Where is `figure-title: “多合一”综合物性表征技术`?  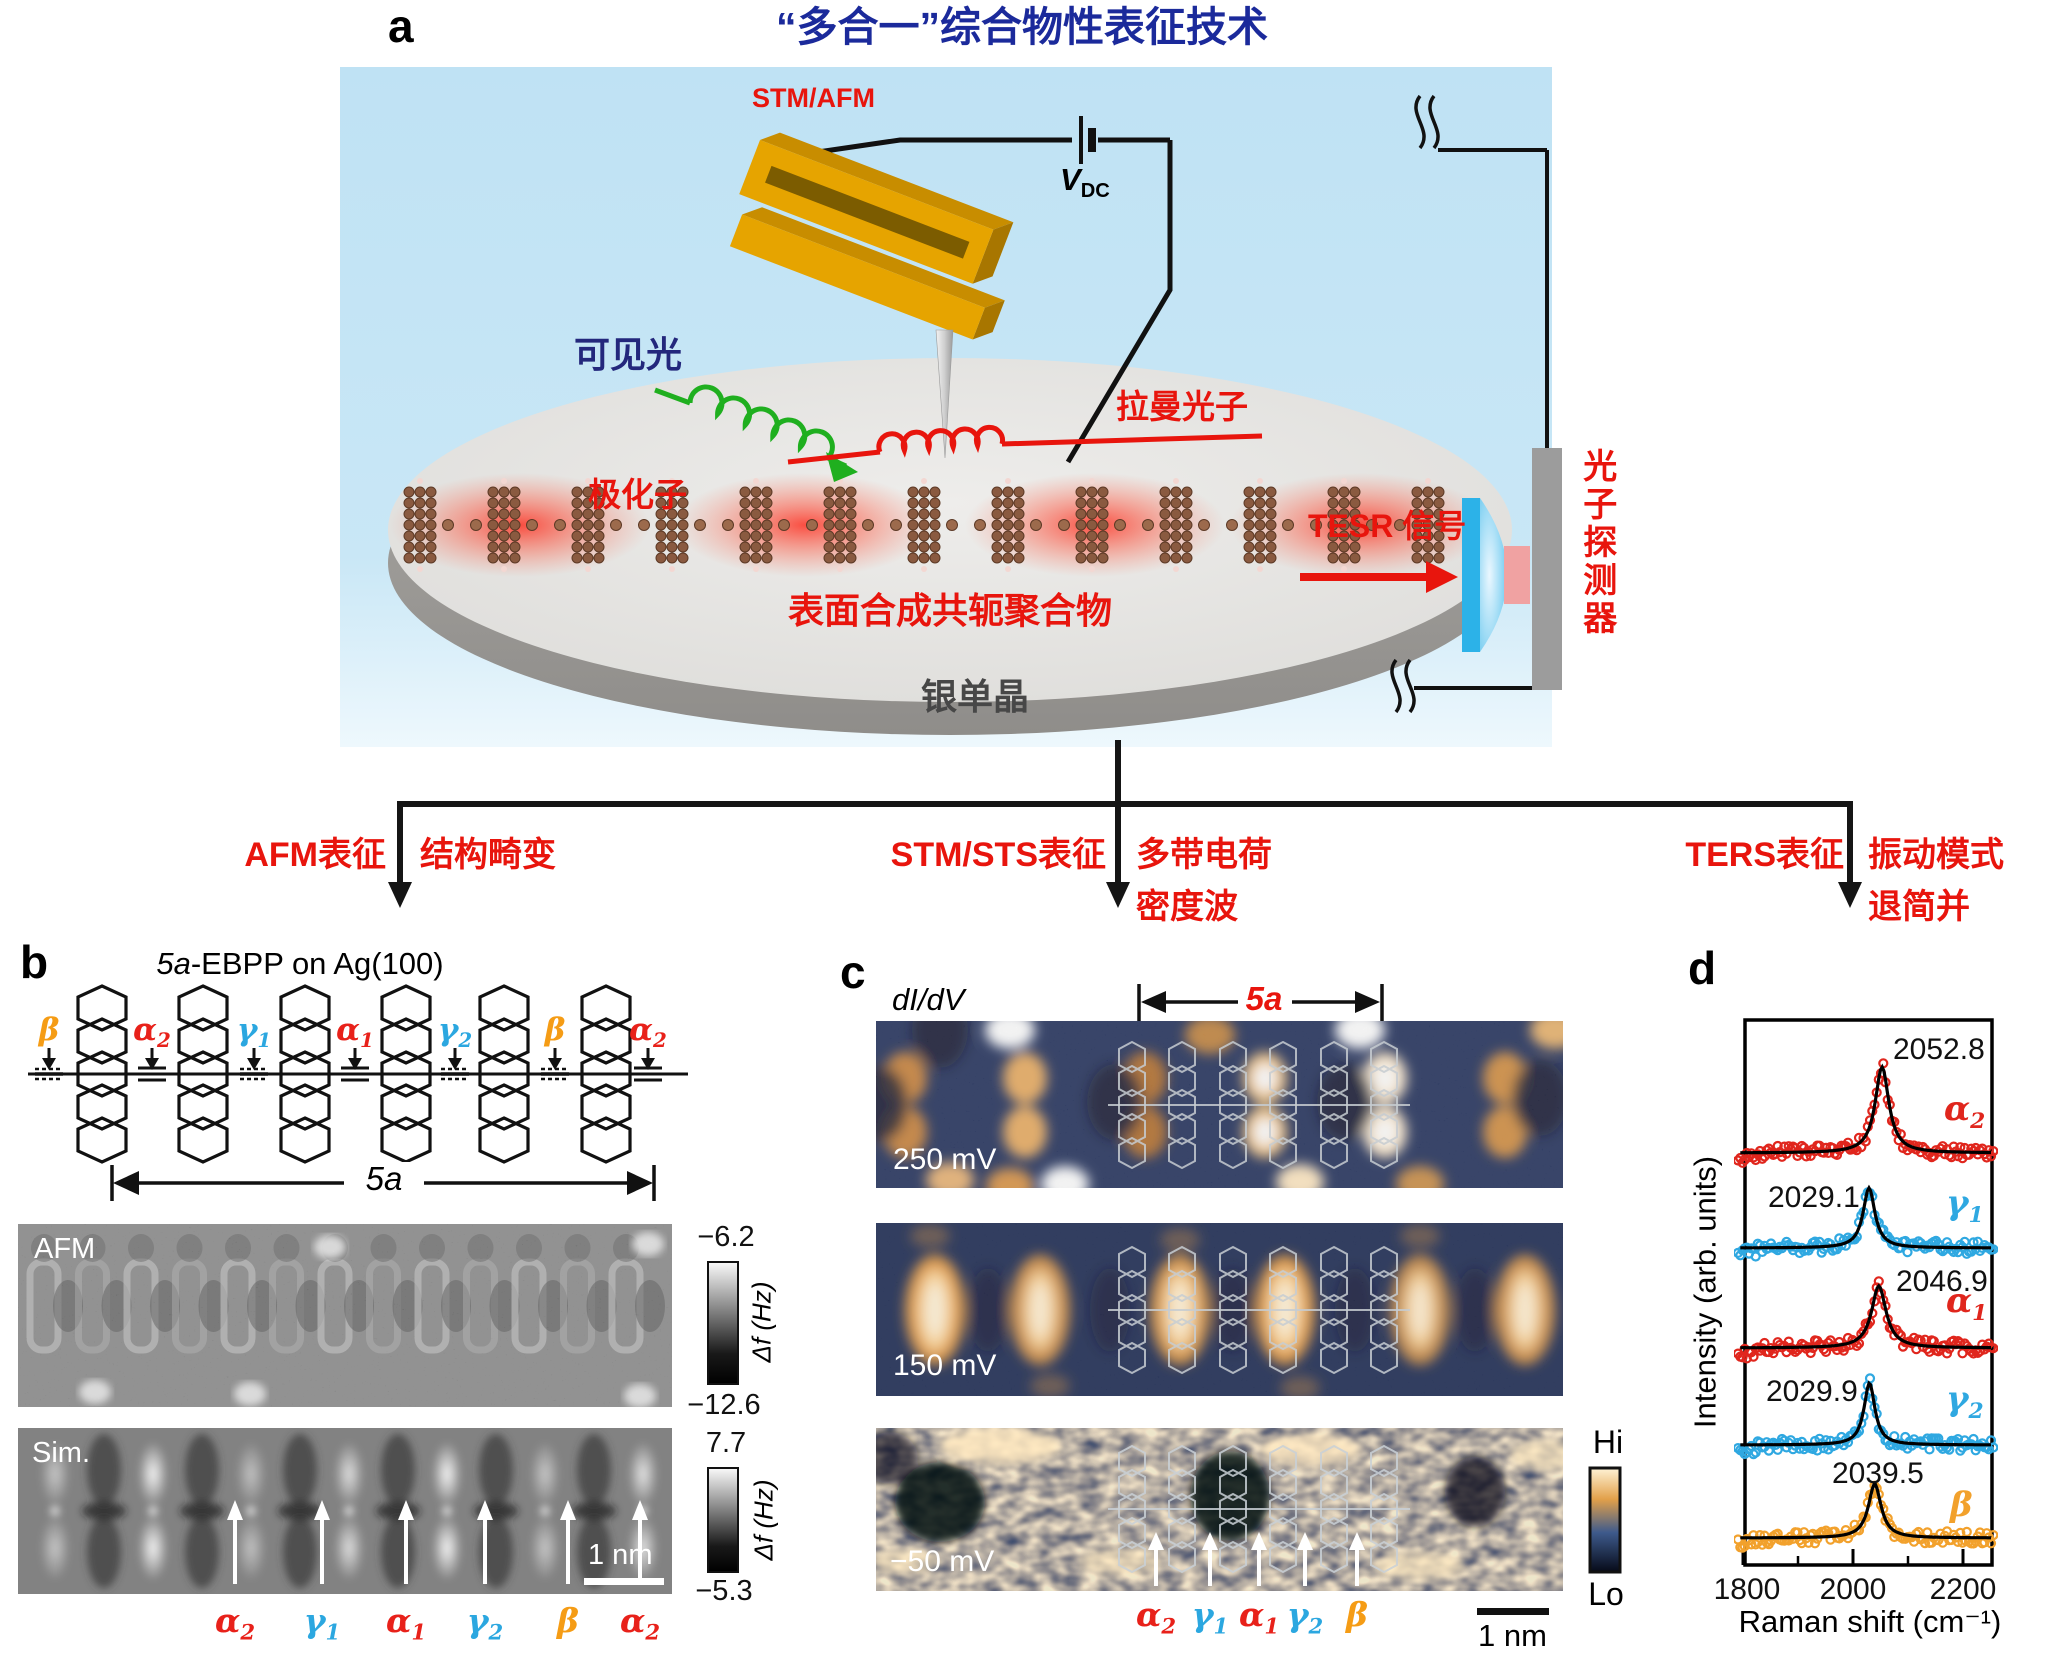
figure-title: “多合一”综合物性表征技术 is located at coordinates (1022, 27).